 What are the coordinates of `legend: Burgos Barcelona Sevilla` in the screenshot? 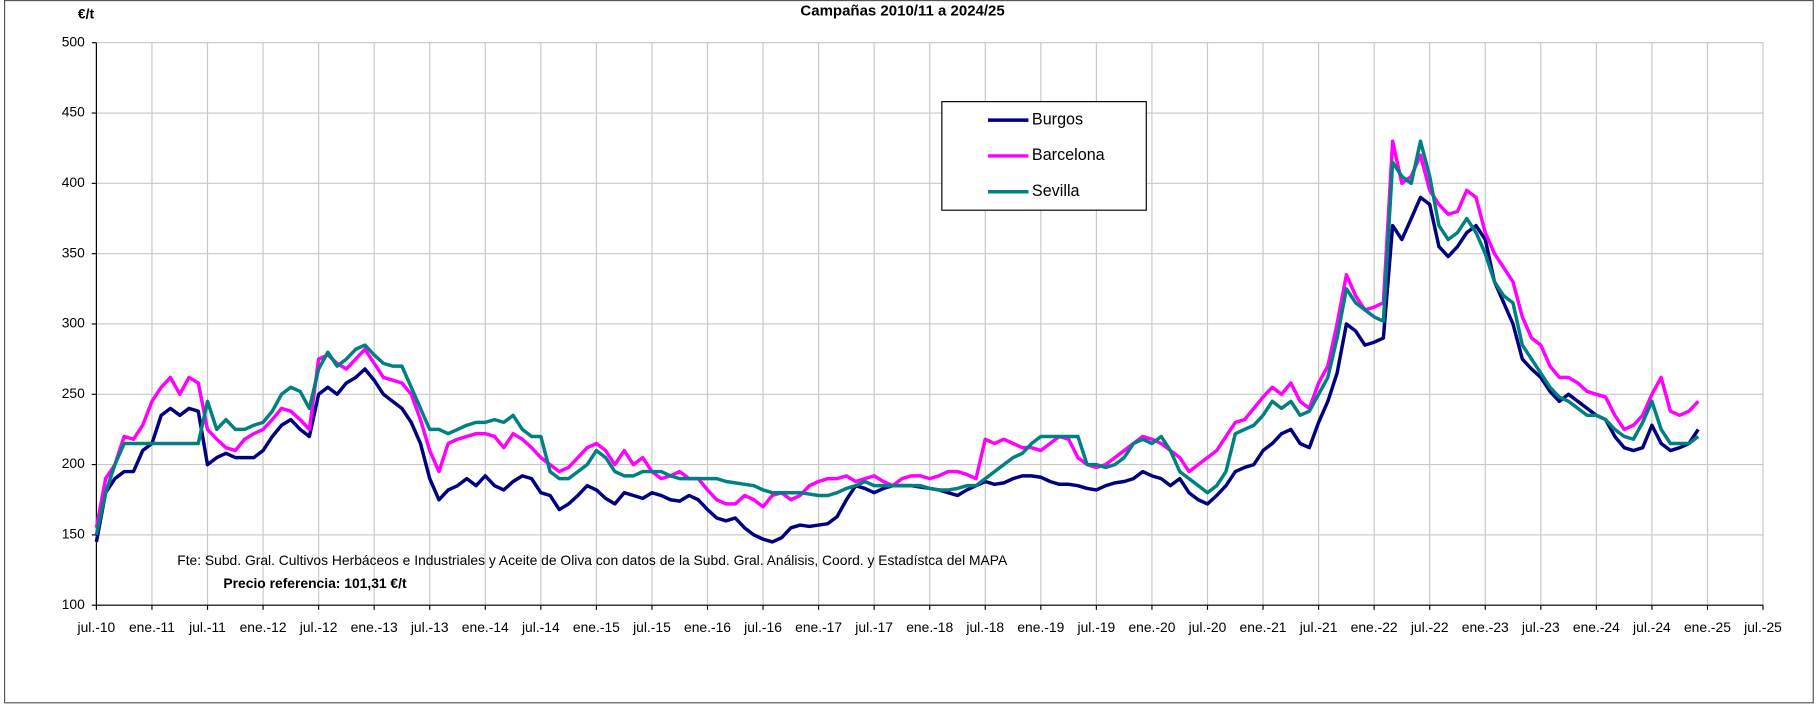 It's located at (1044, 156).